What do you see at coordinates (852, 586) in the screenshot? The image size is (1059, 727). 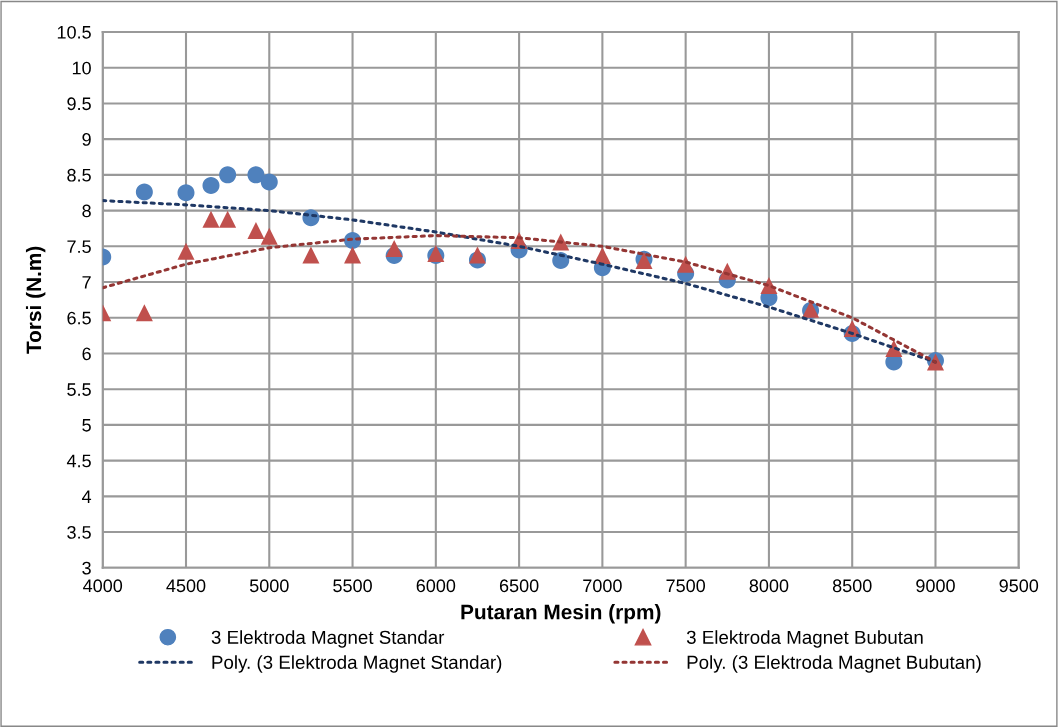 I see `x-tick-label: 8500` at bounding box center [852, 586].